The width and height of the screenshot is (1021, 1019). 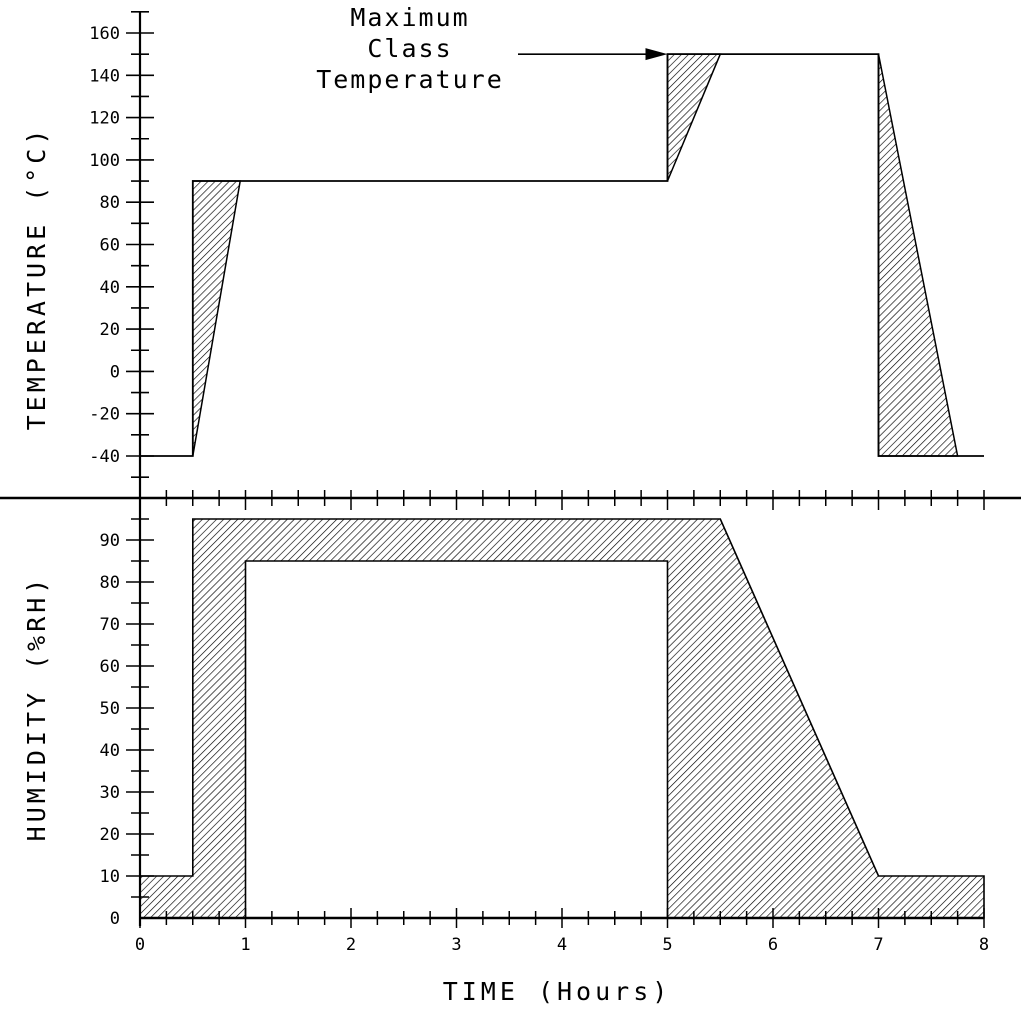 What do you see at coordinates (110, 751) in the screenshot?
I see `humidity-tick-label: 40` at bounding box center [110, 751].